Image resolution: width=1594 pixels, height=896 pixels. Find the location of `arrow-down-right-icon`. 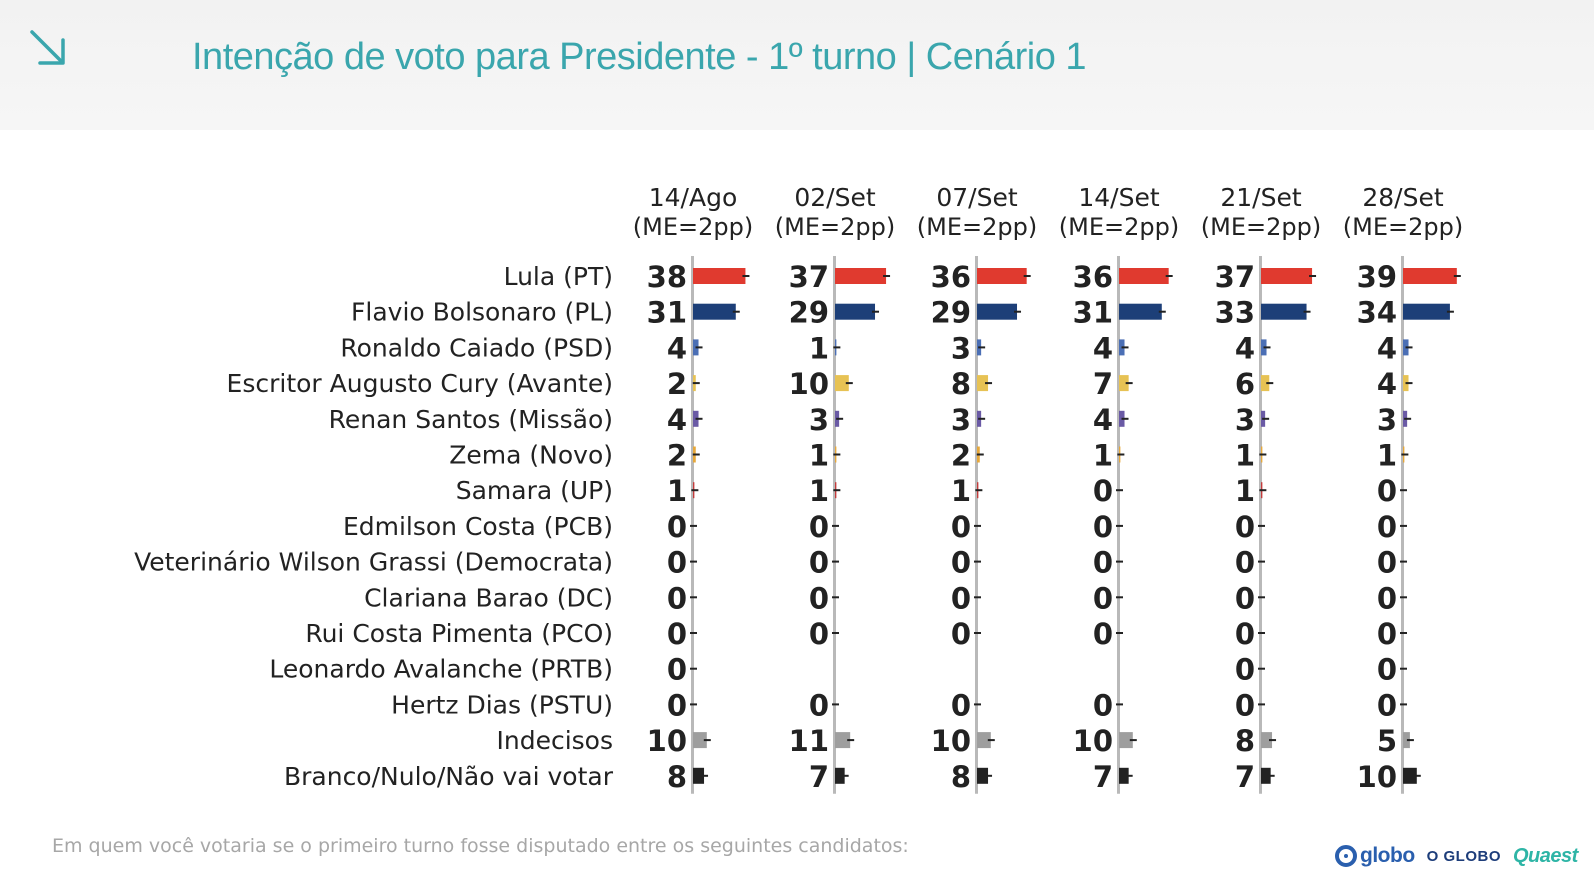

arrow-down-right-icon is located at coordinates (47, 47).